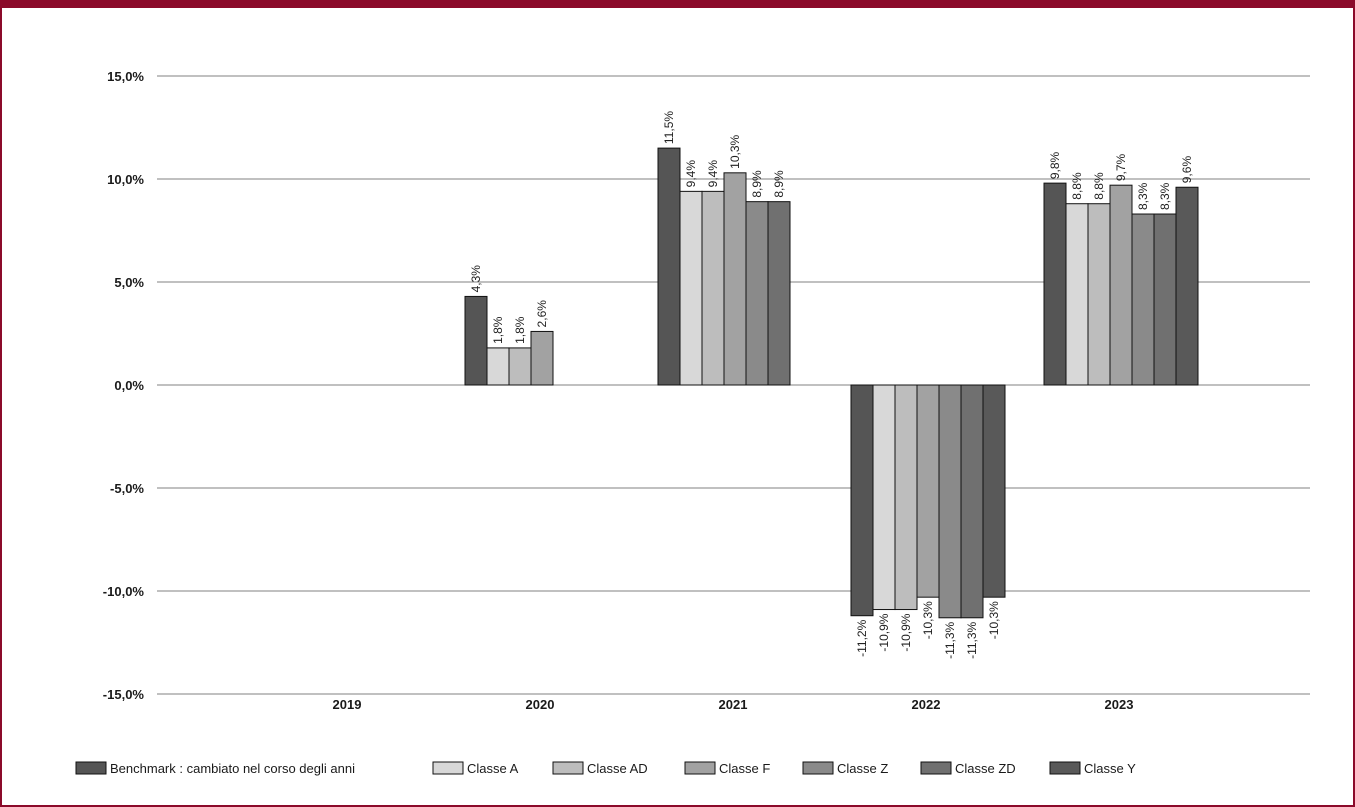 The width and height of the screenshot is (1355, 807). I want to click on legend-item: Classe Y, so click(1092, 768).